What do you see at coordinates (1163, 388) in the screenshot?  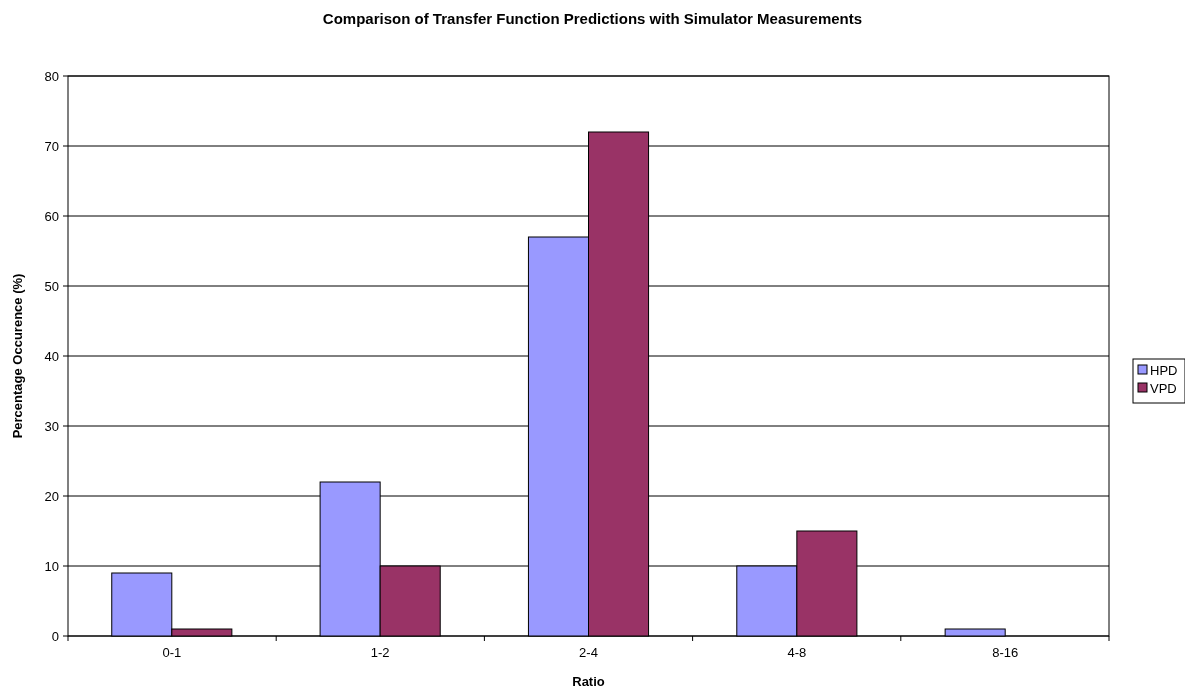 I see `legend-label: VPD` at bounding box center [1163, 388].